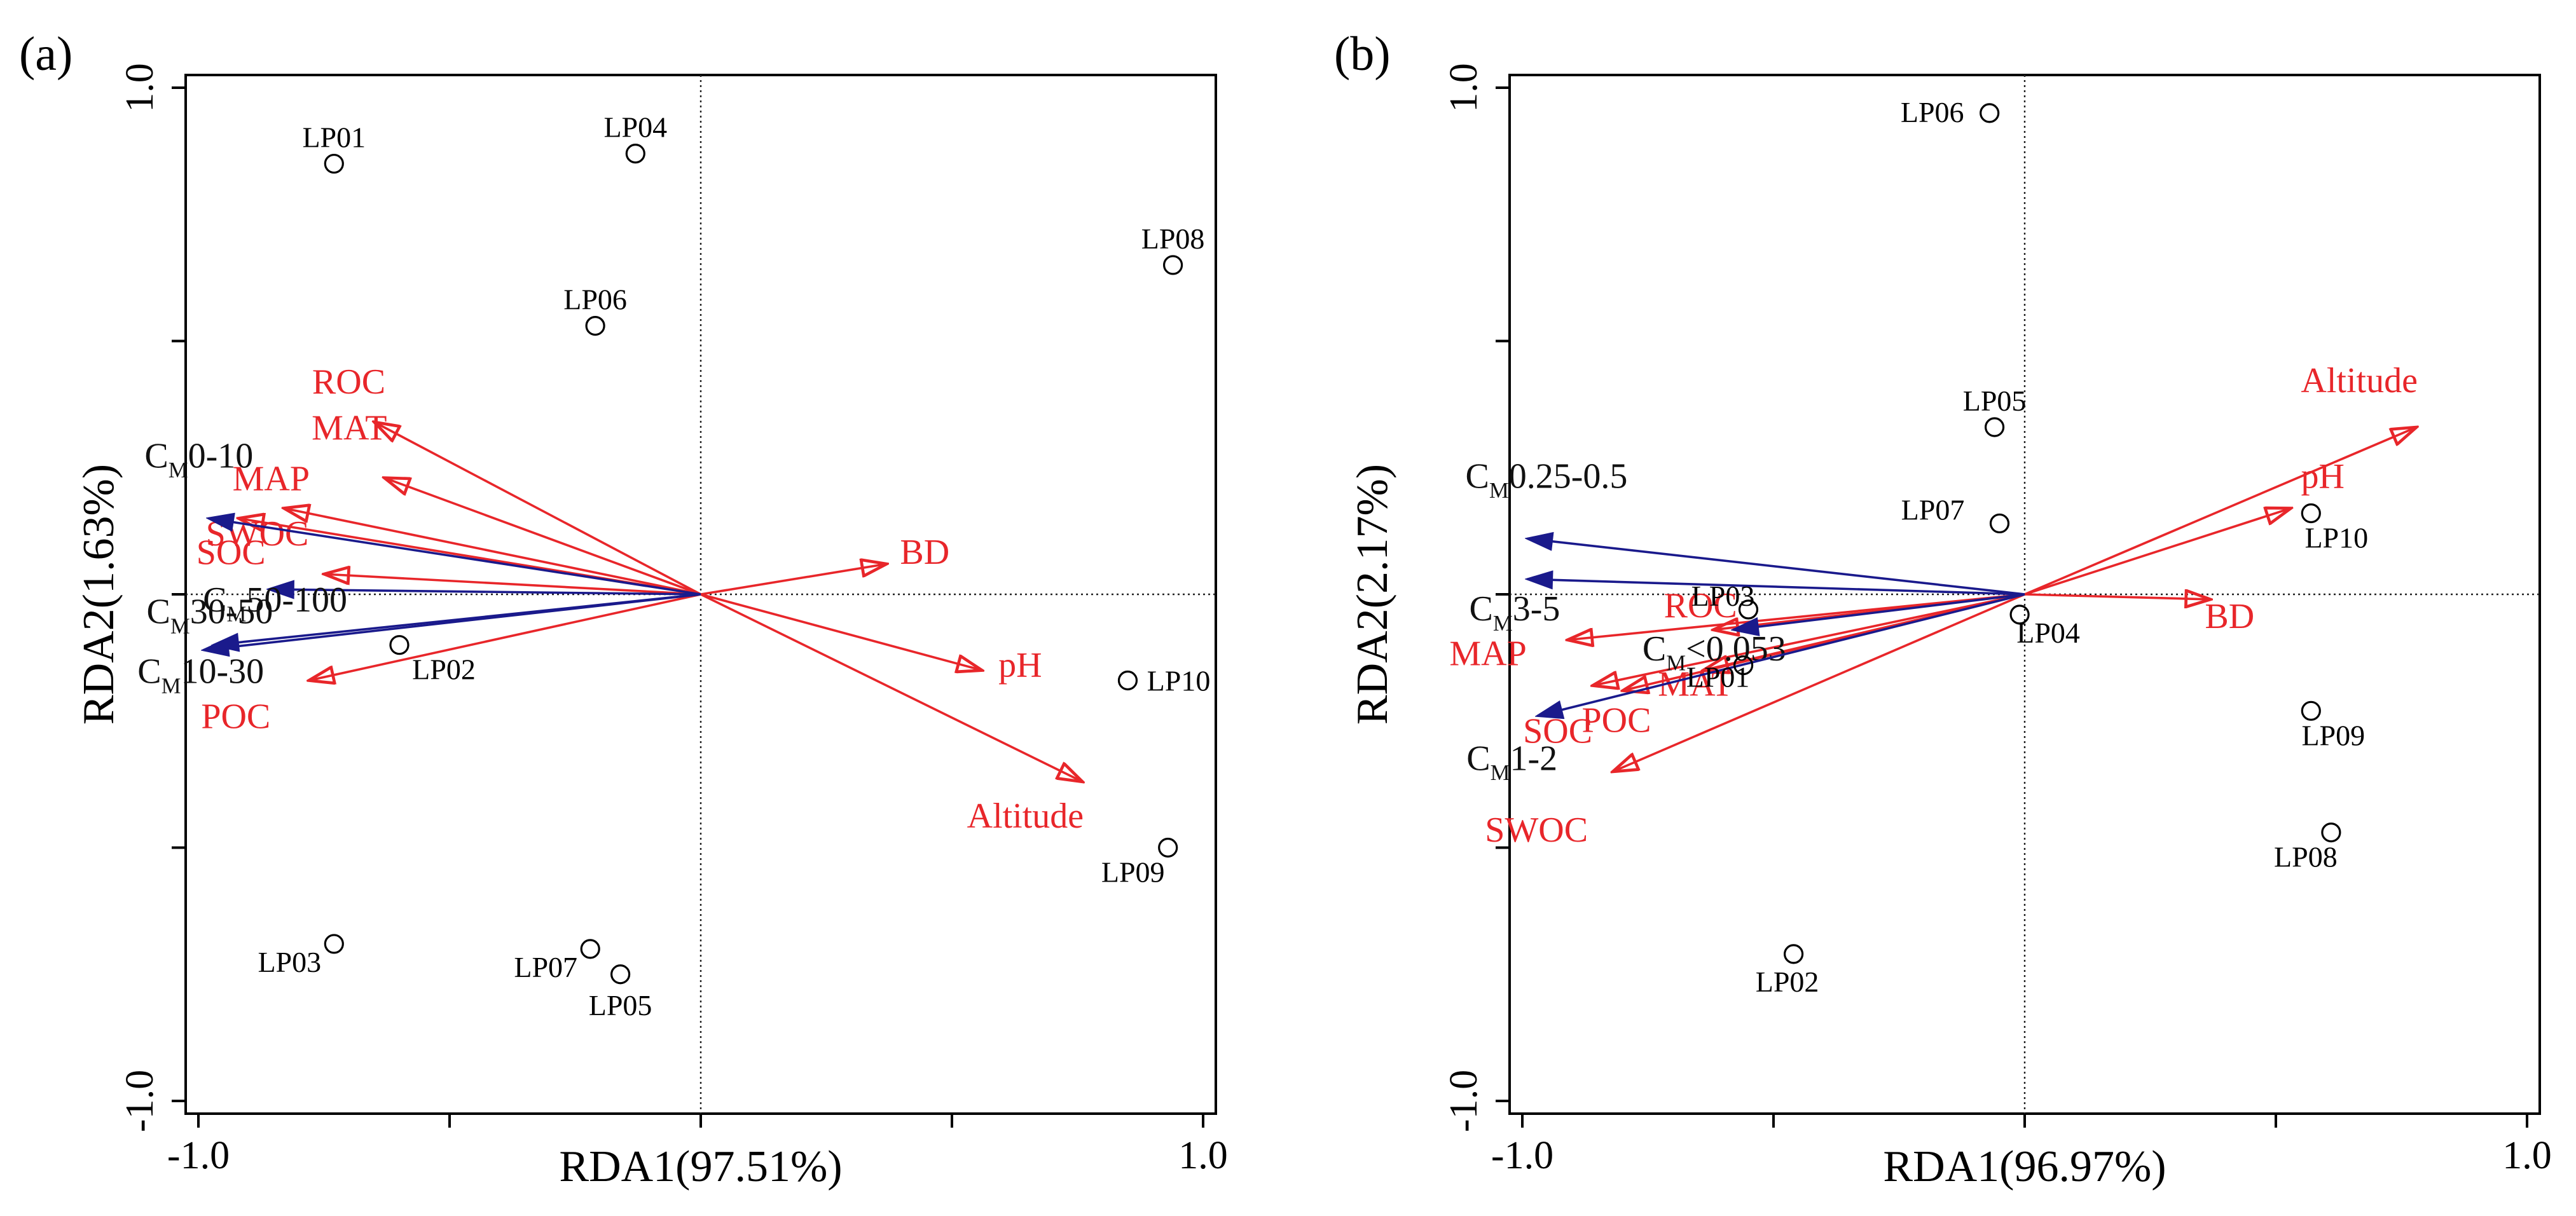  What do you see at coordinates (1995, 427) in the screenshot?
I see `site-lp05-marker` at bounding box center [1995, 427].